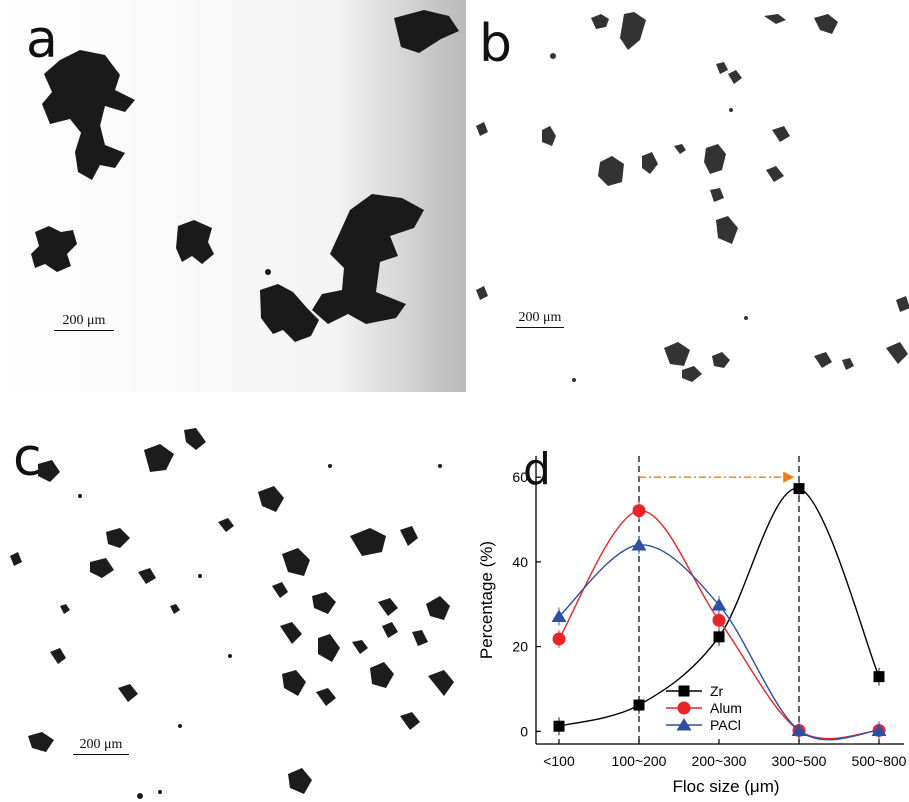 The image size is (909, 802). I want to click on series-line-zr, so click(719, 607).